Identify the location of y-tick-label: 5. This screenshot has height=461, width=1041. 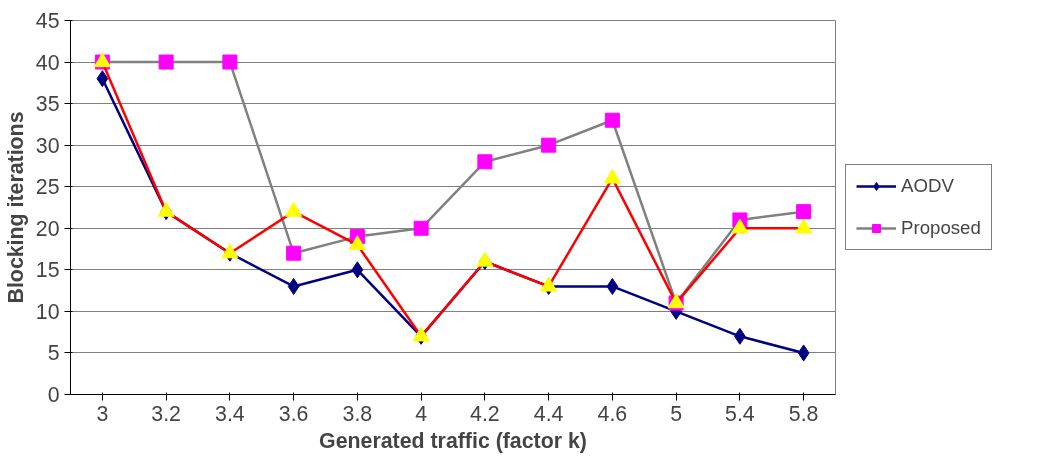
(53, 353).